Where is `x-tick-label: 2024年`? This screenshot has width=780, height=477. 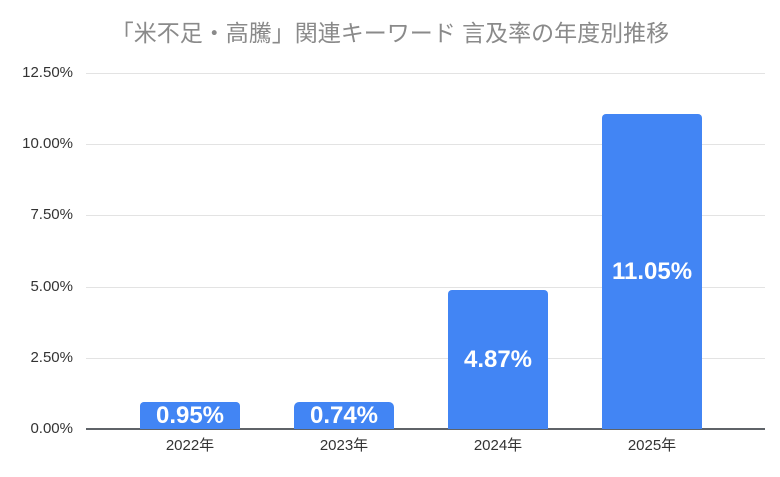 x-tick-label: 2024年 is located at coordinates (498, 445).